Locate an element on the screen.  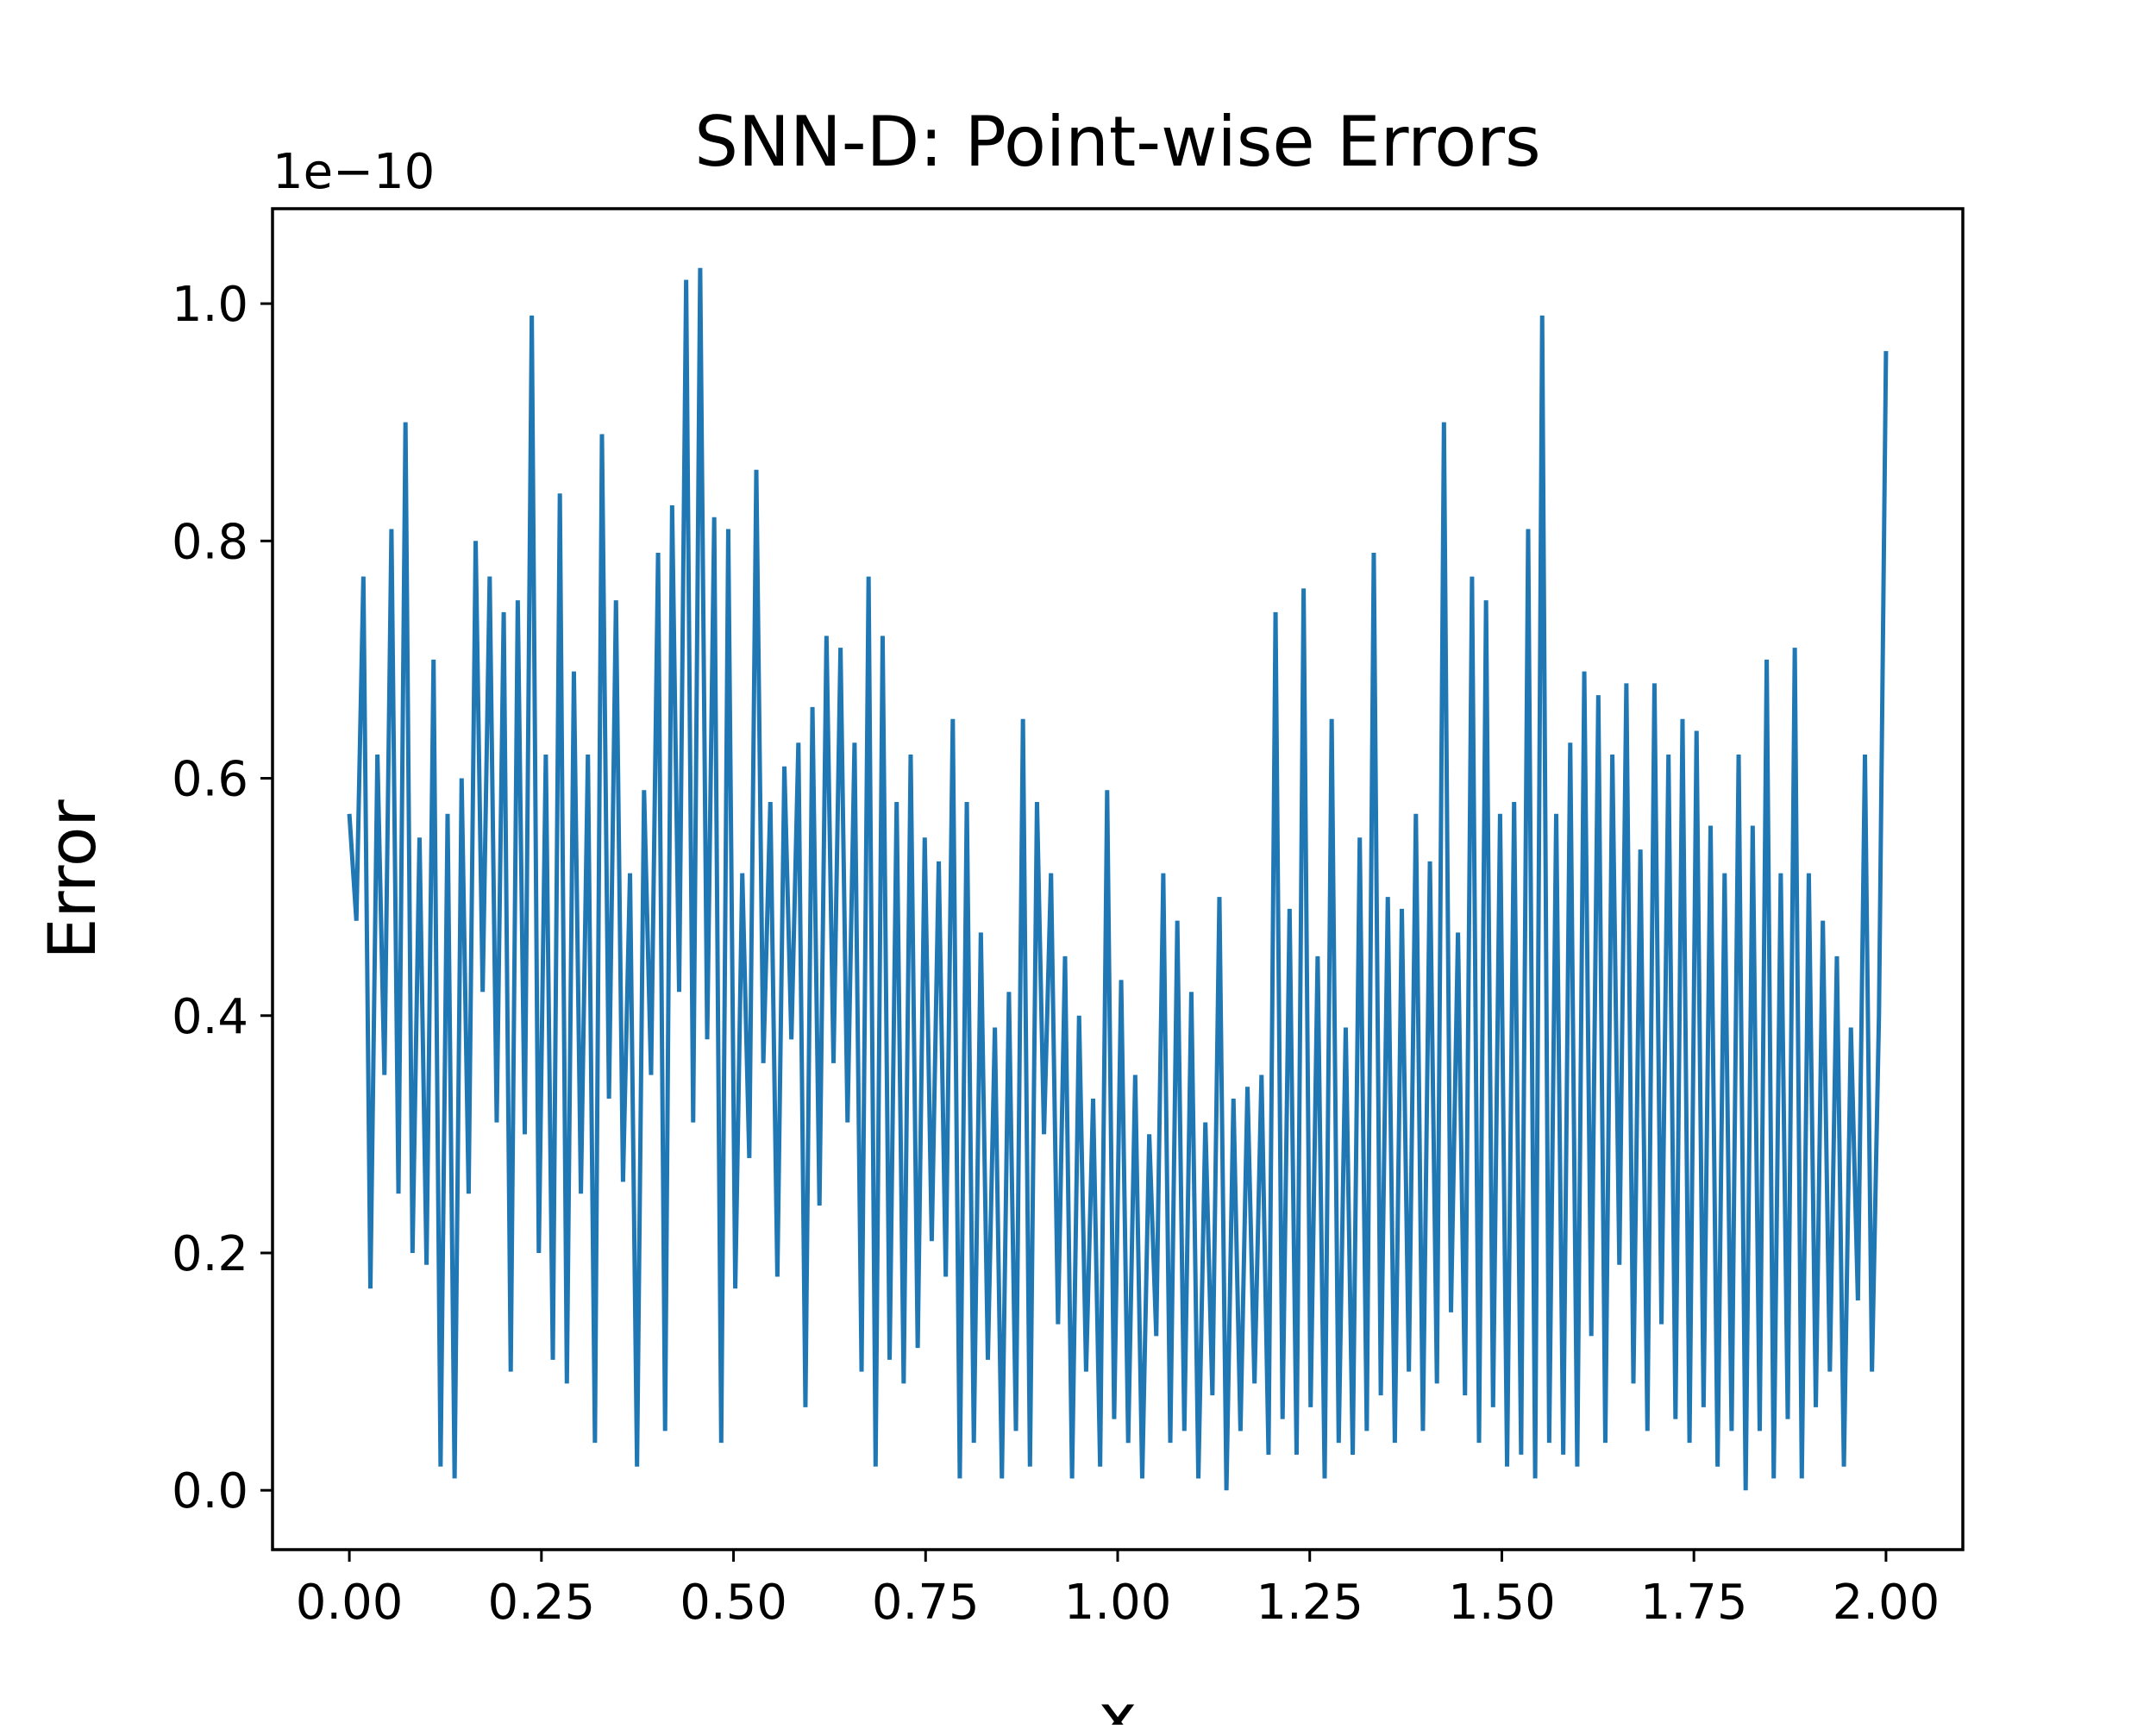
x-tick-label: 0.00 is located at coordinates (350, 1603).